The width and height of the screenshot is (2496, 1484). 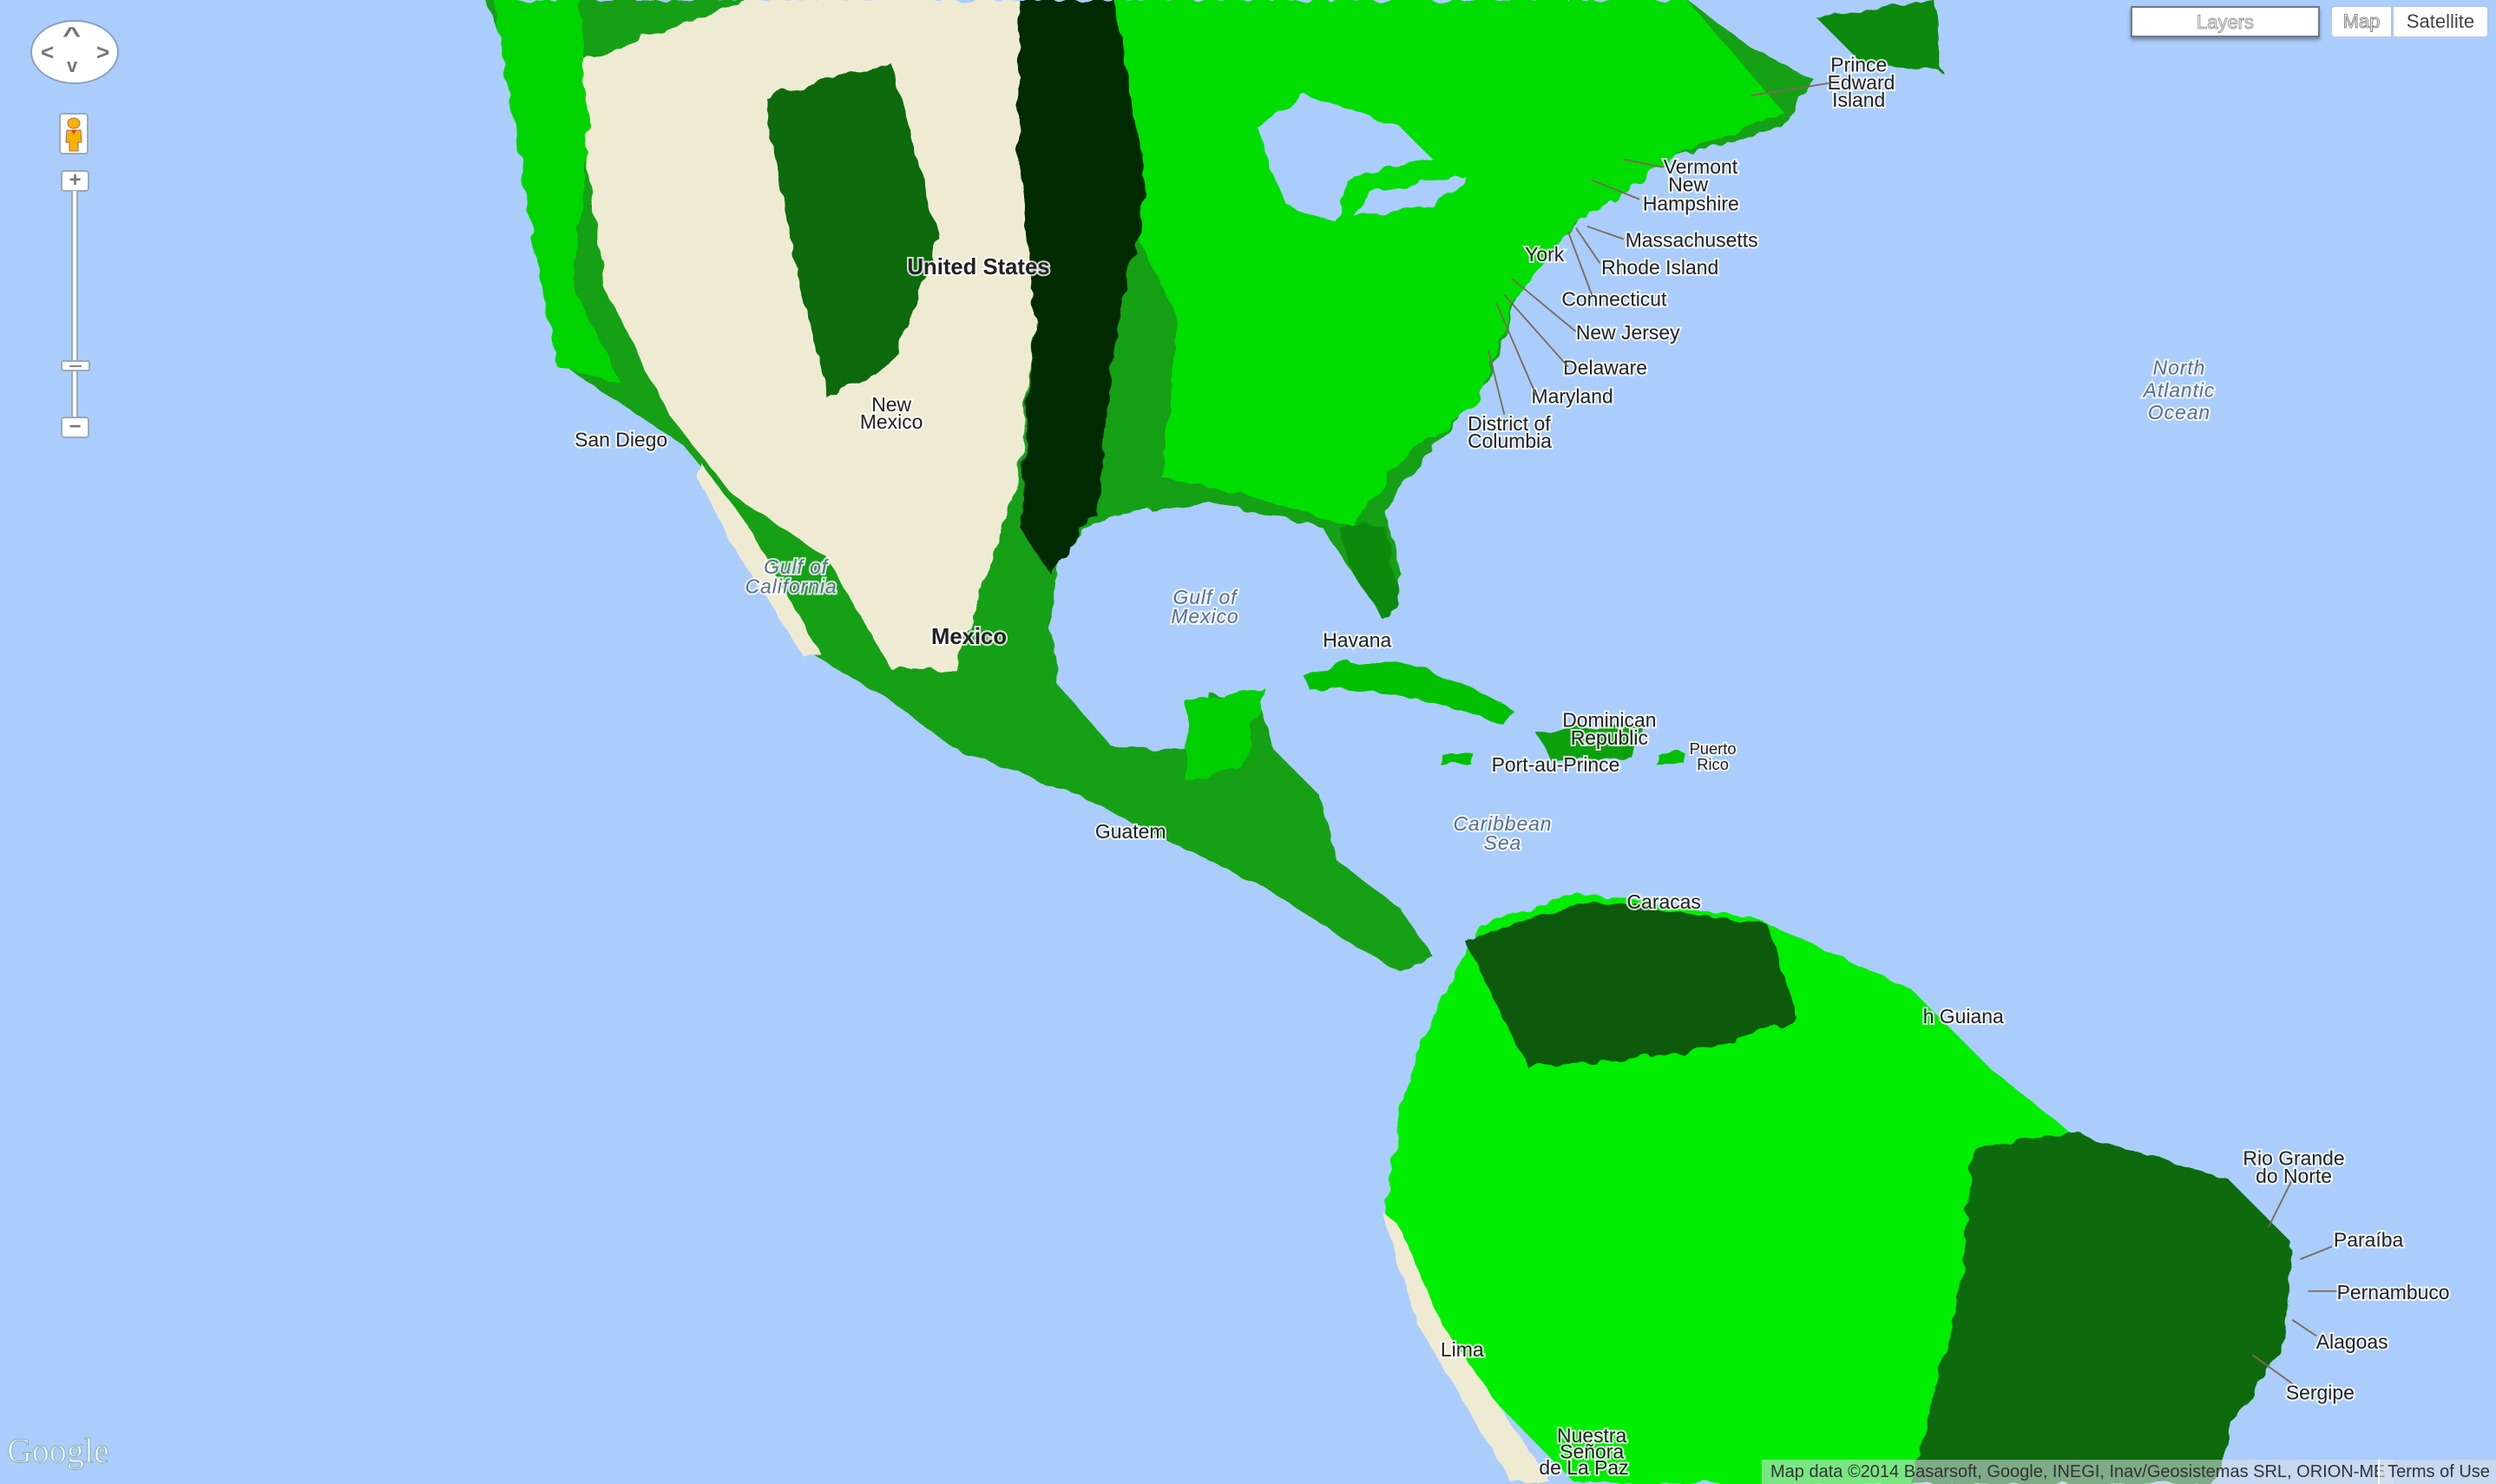 What do you see at coordinates (891, 413) in the screenshot?
I see `label-new-mexico: New Mexico` at bounding box center [891, 413].